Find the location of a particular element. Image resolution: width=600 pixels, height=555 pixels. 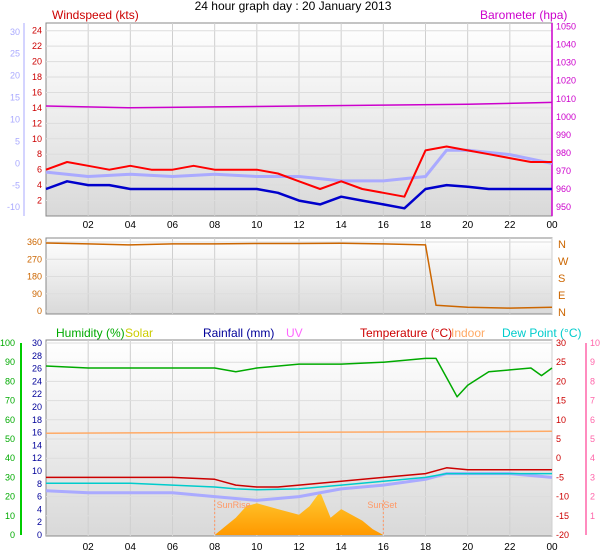

humidity-tick-label: 70 is located at coordinates (10, 401).